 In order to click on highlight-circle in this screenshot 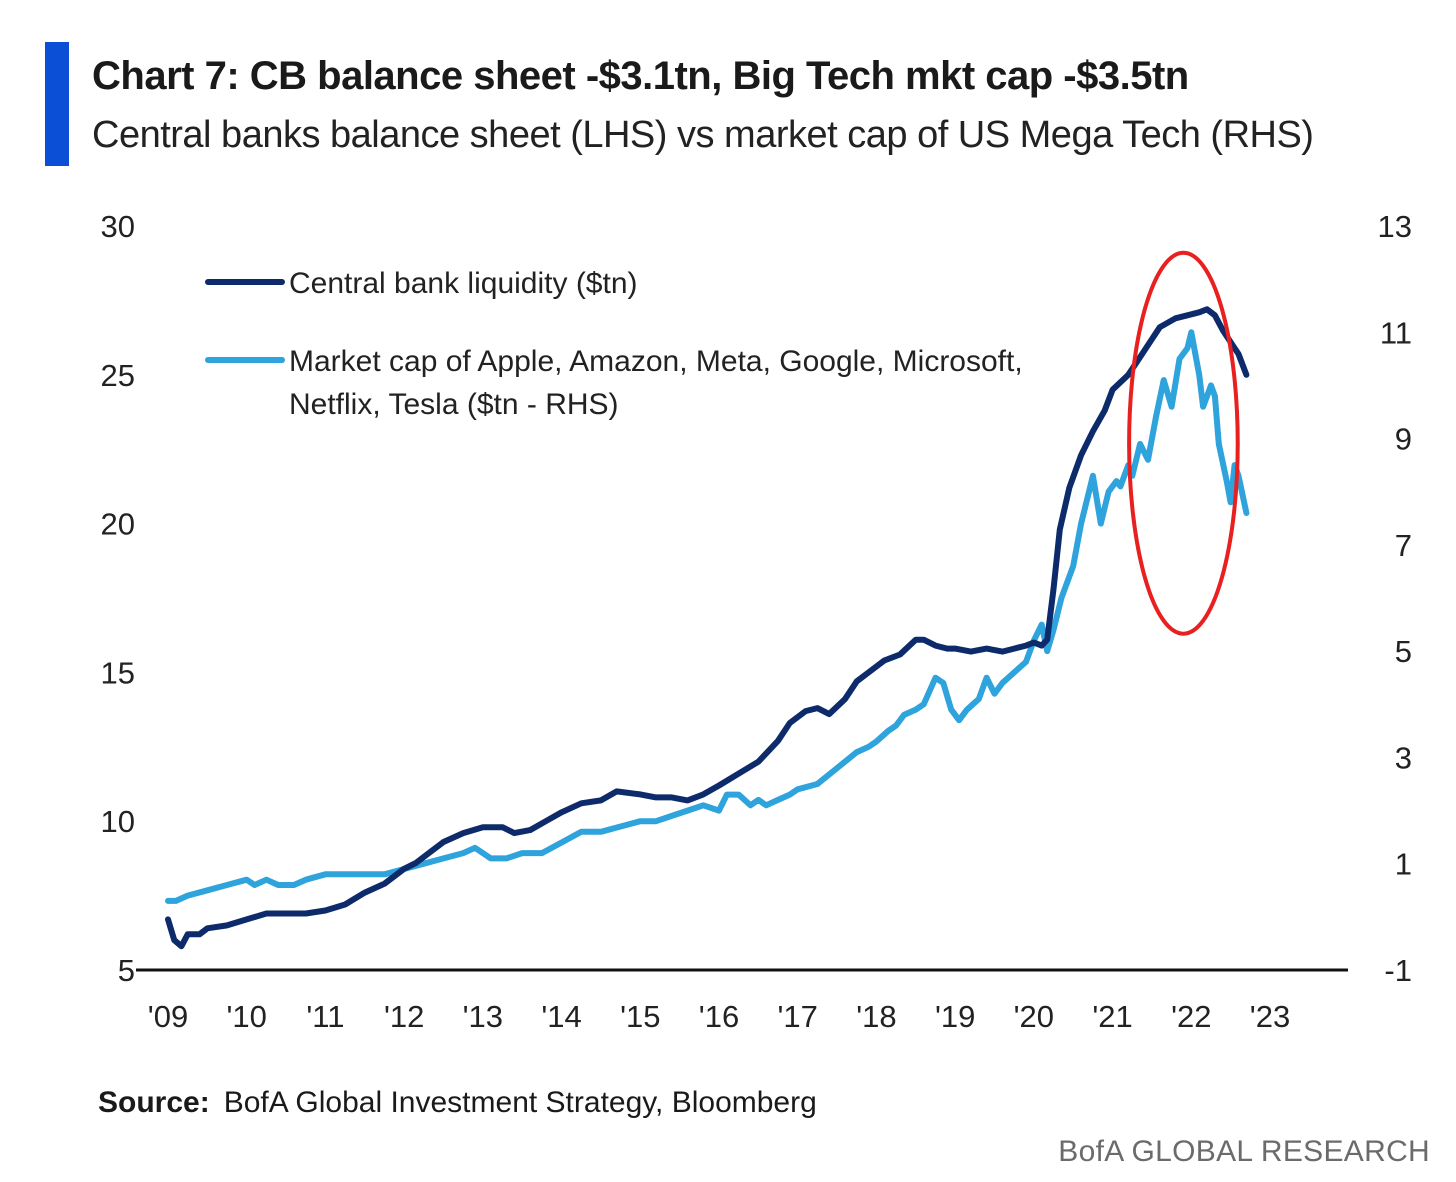, I will do `click(1183, 443)`.